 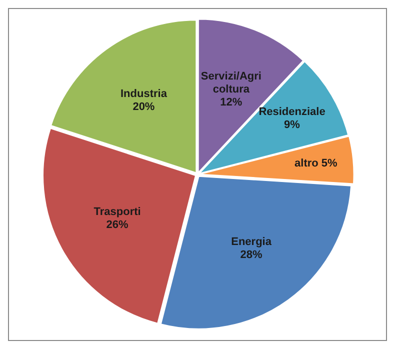 What do you see at coordinates (144, 94) in the screenshot?
I see `slice-label: Industria` at bounding box center [144, 94].